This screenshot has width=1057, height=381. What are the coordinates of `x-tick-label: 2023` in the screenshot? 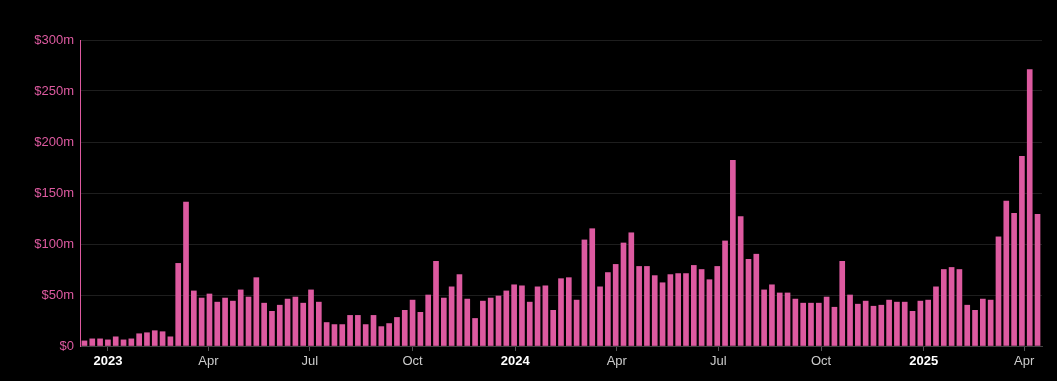 It's located at (108, 361).